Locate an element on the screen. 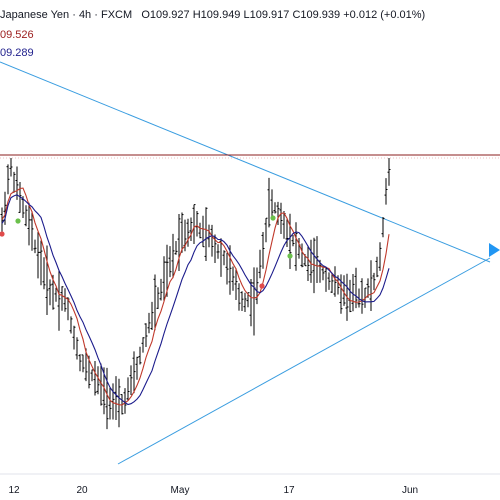 This screenshot has height=500, width=500. x-tick-label: 20 is located at coordinates (82, 490).